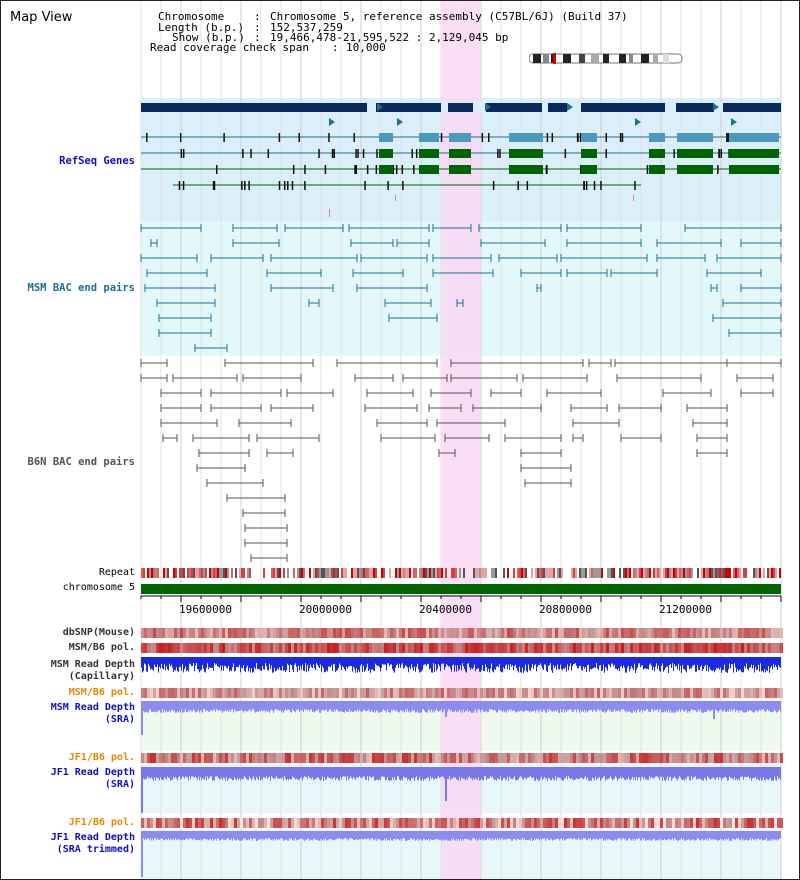 The image size is (800, 880). I want to click on exon-block, so click(460, 169).